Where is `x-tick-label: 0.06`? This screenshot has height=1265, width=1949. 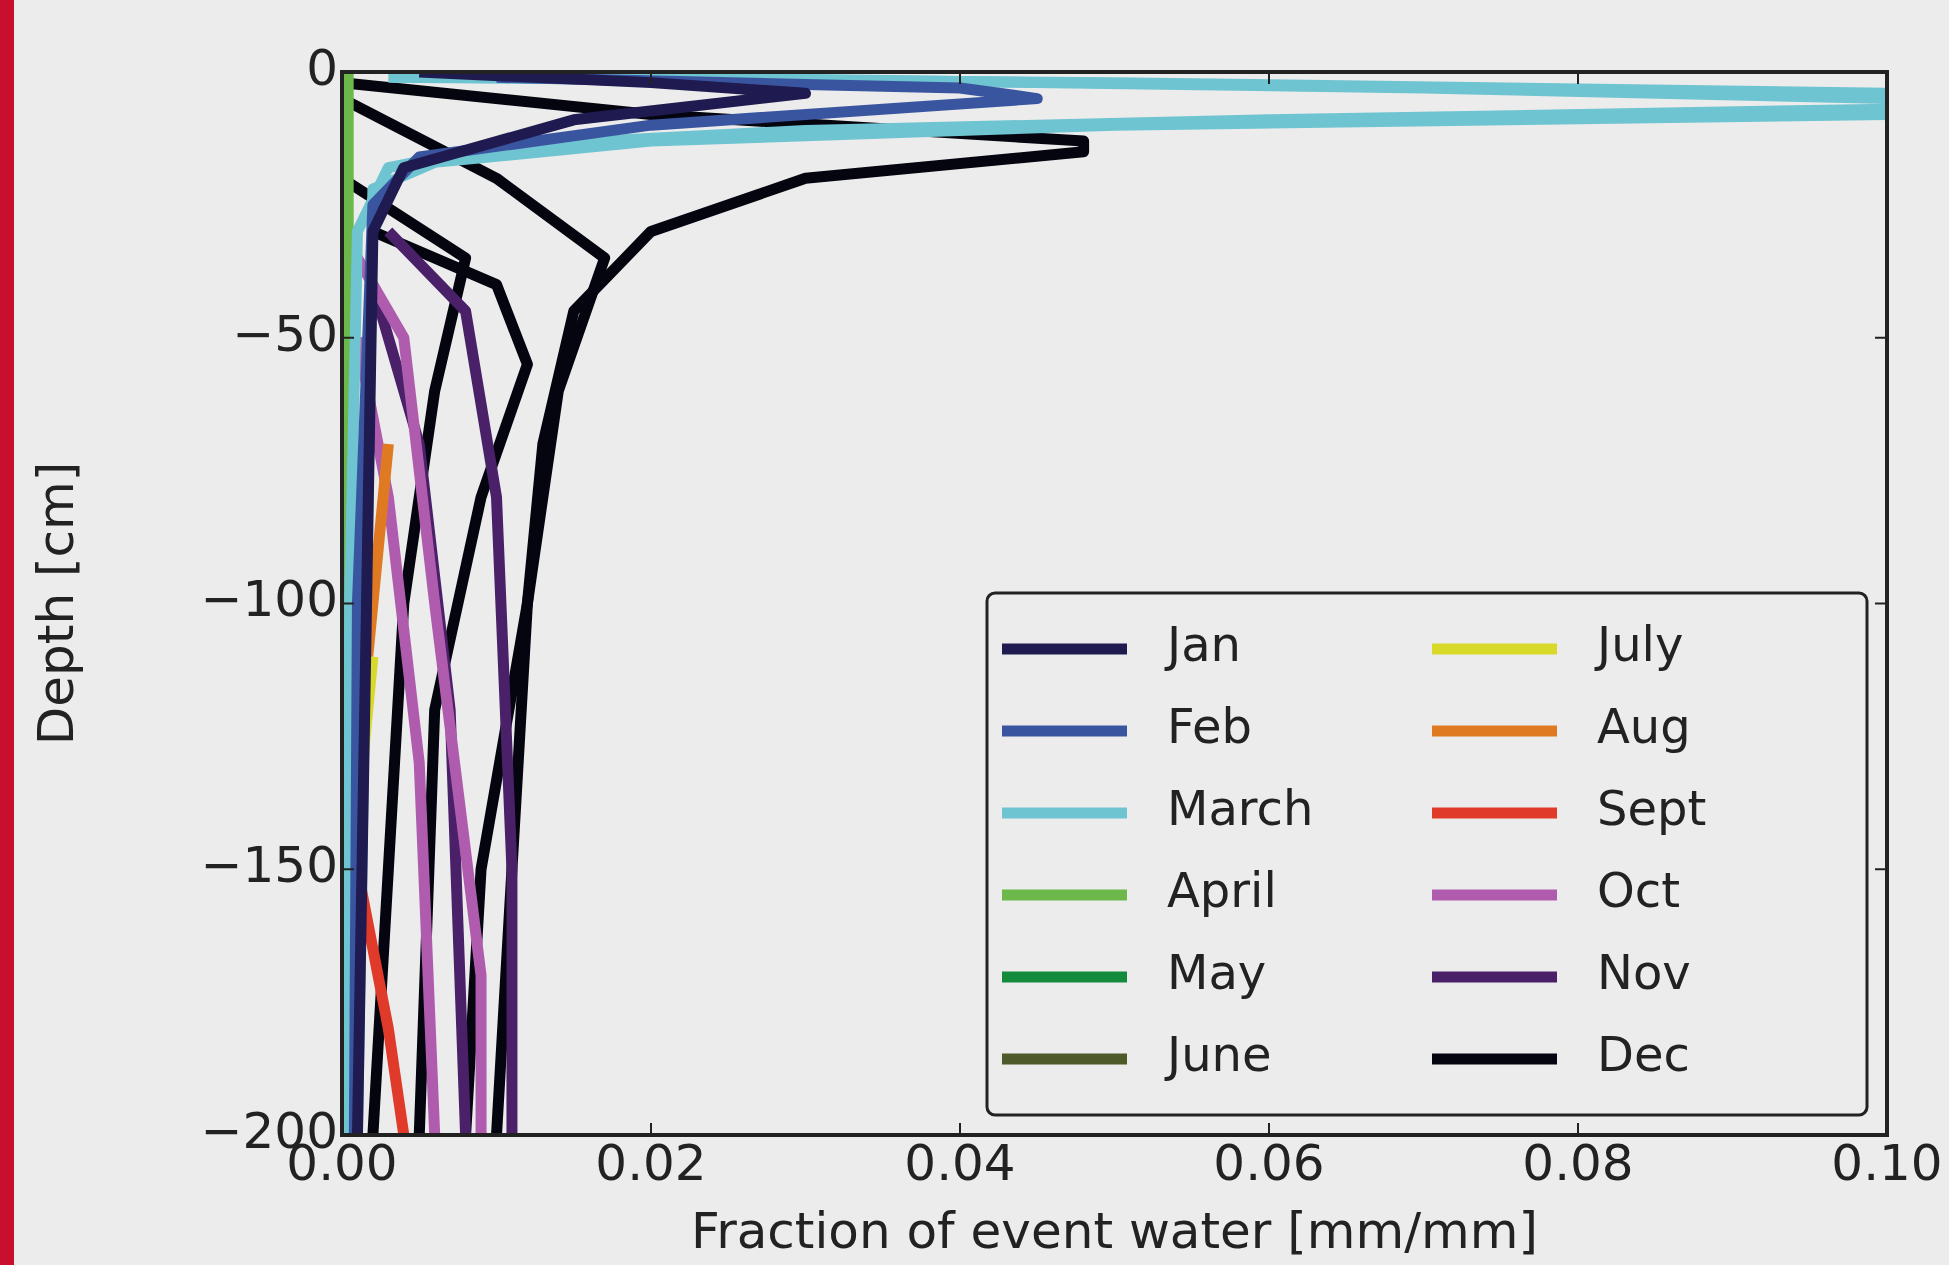
x-tick-label: 0.06 is located at coordinates (1269, 1162).